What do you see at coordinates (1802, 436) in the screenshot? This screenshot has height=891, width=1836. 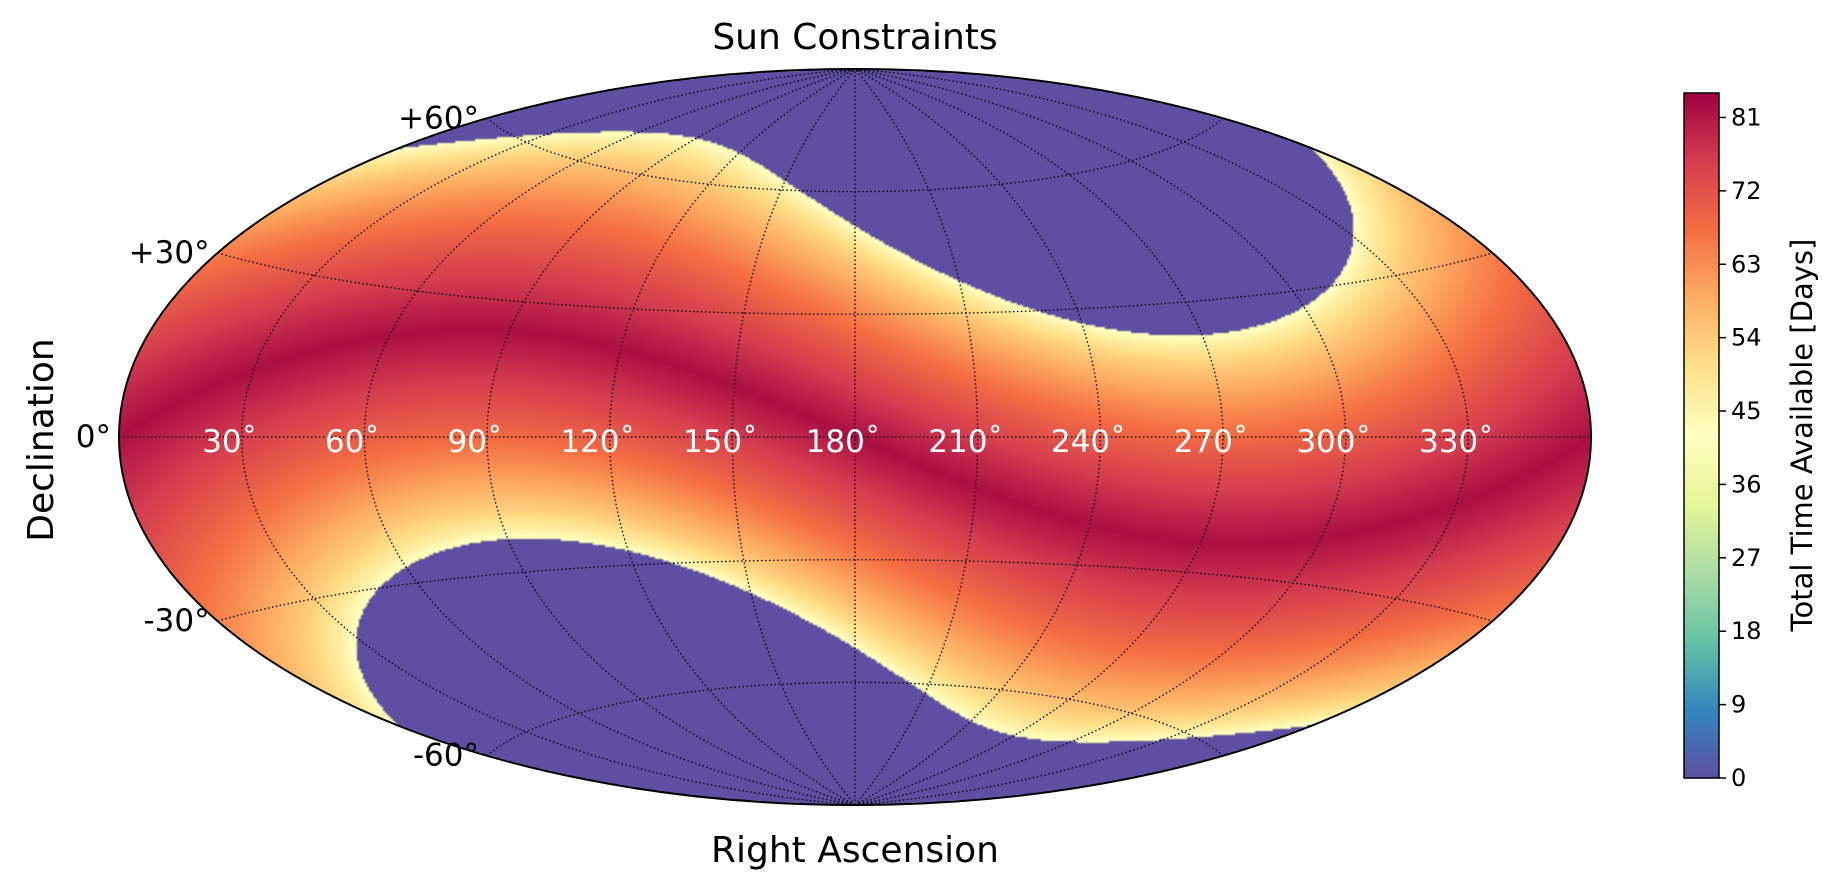 I see `colorbar-label: Total Time Available [Days]` at bounding box center [1802, 436].